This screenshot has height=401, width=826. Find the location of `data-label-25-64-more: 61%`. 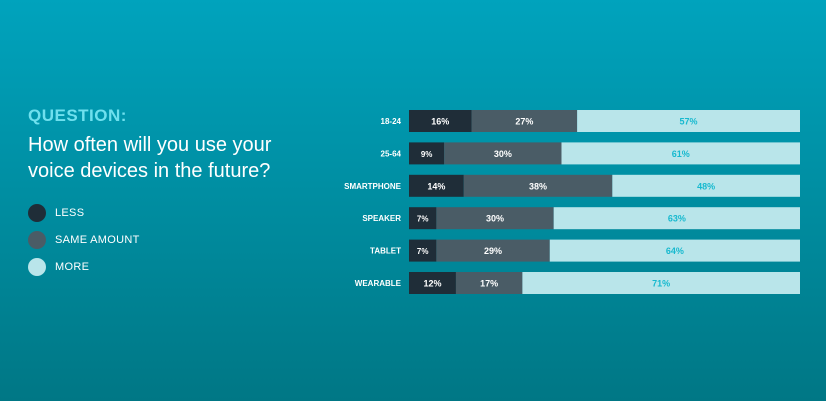

data-label-25-64-more: 61% is located at coordinates (681, 154).